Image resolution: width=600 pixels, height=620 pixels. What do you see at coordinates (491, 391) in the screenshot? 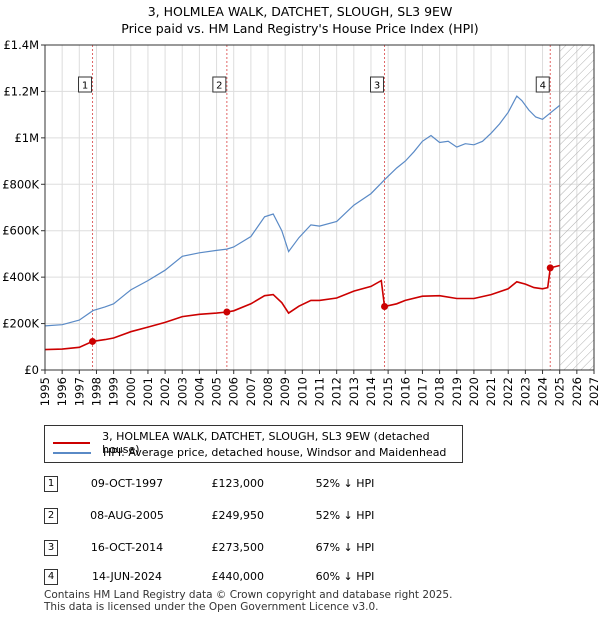
I see `x-tick-label: 2021` at bounding box center [491, 391].